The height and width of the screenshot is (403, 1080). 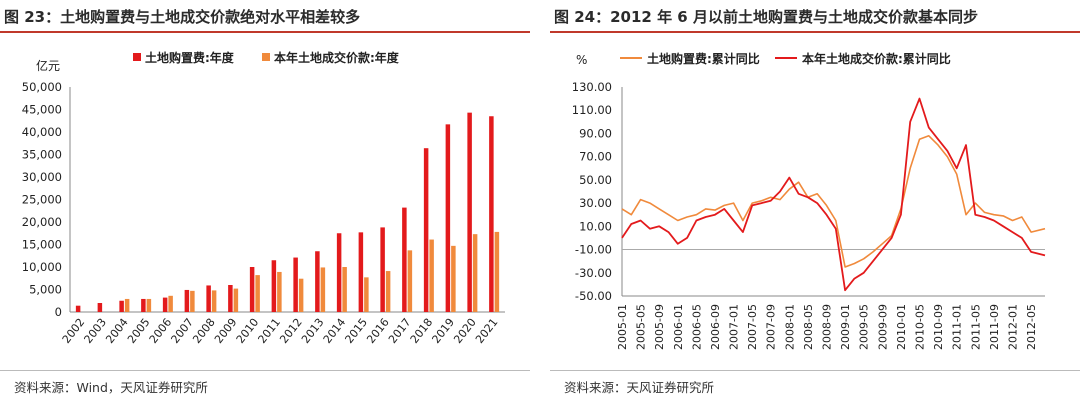 What do you see at coordinates (42, 155) in the screenshot?
I see `y-tick-label: 35,000` at bounding box center [42, 155].